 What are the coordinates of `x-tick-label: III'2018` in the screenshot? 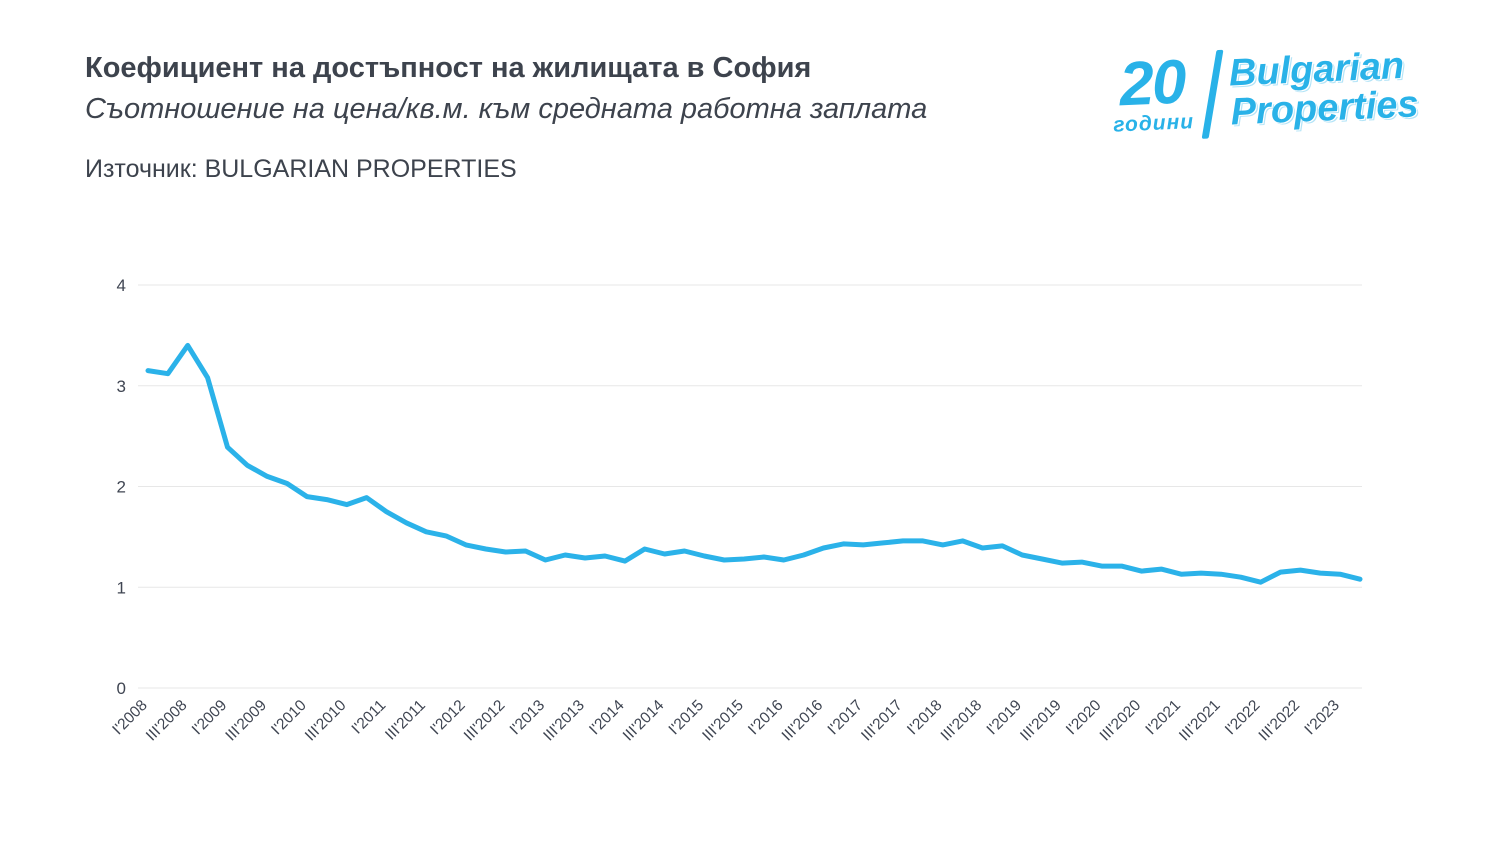 It's located at (962, 721).